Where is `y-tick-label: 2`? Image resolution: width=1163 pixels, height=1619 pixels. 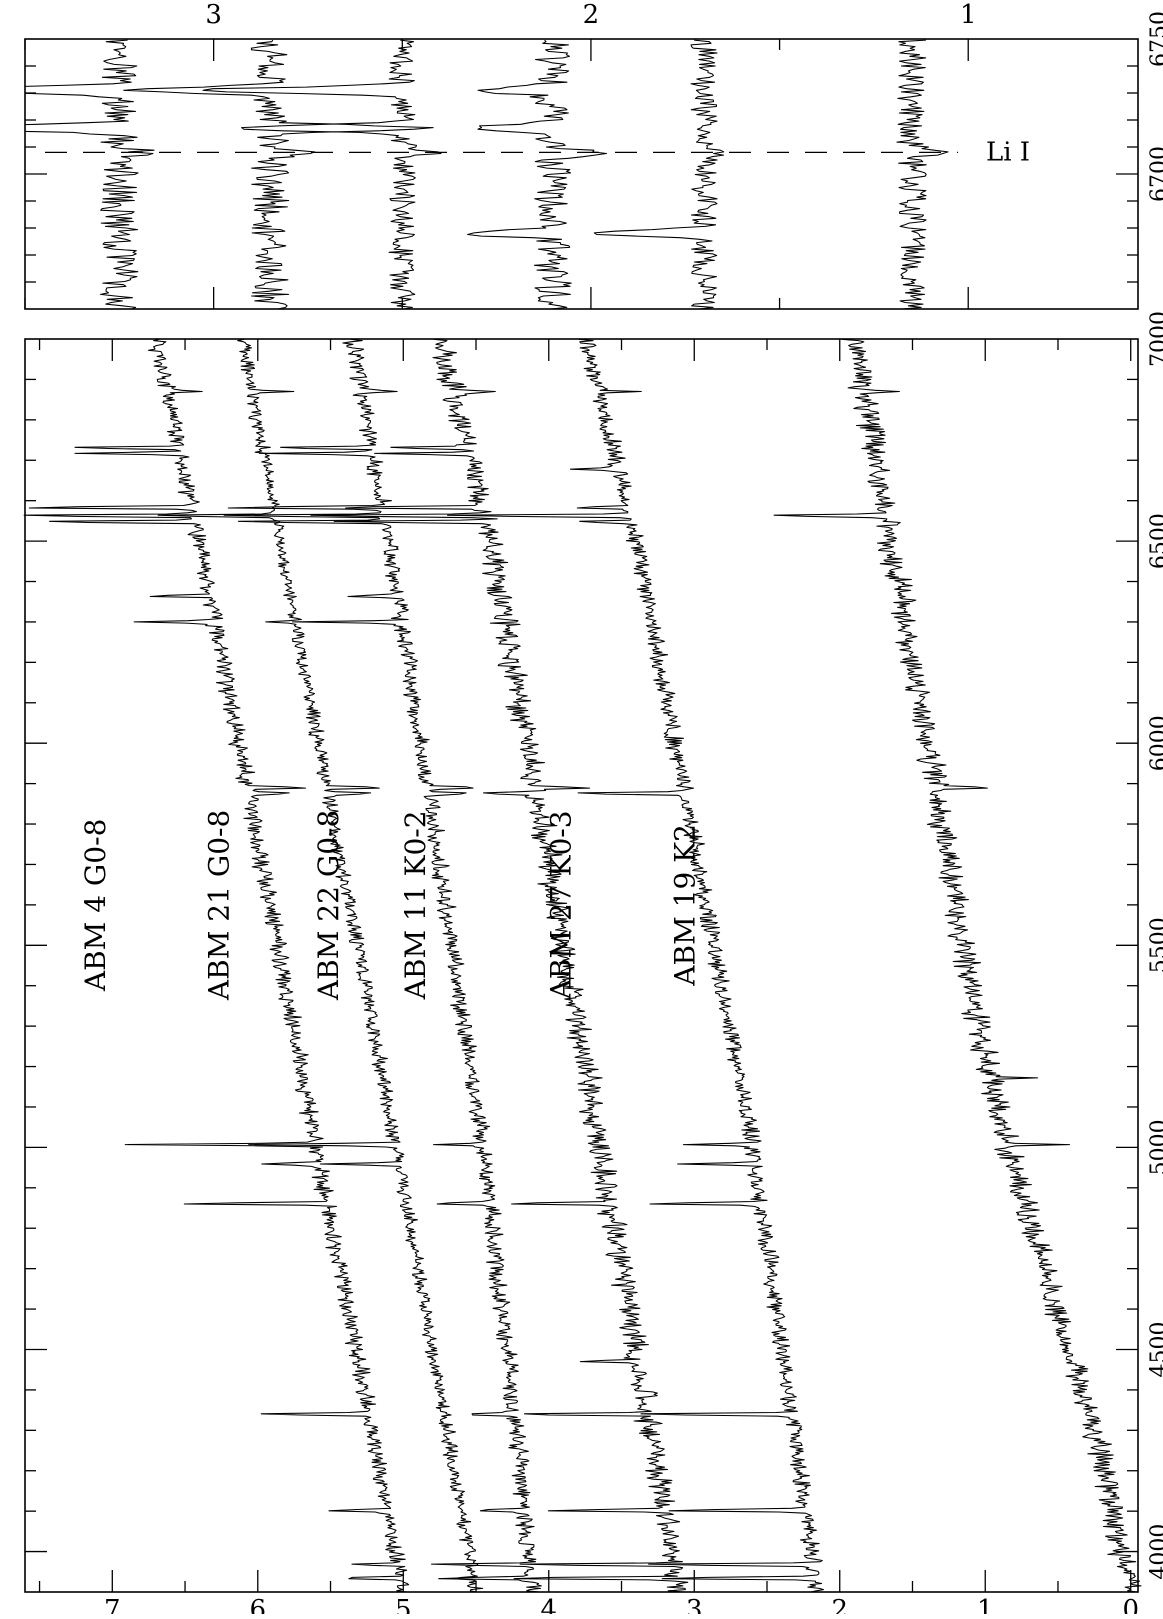 y-tick-label: 2 is located at coordinates (839, 1604).